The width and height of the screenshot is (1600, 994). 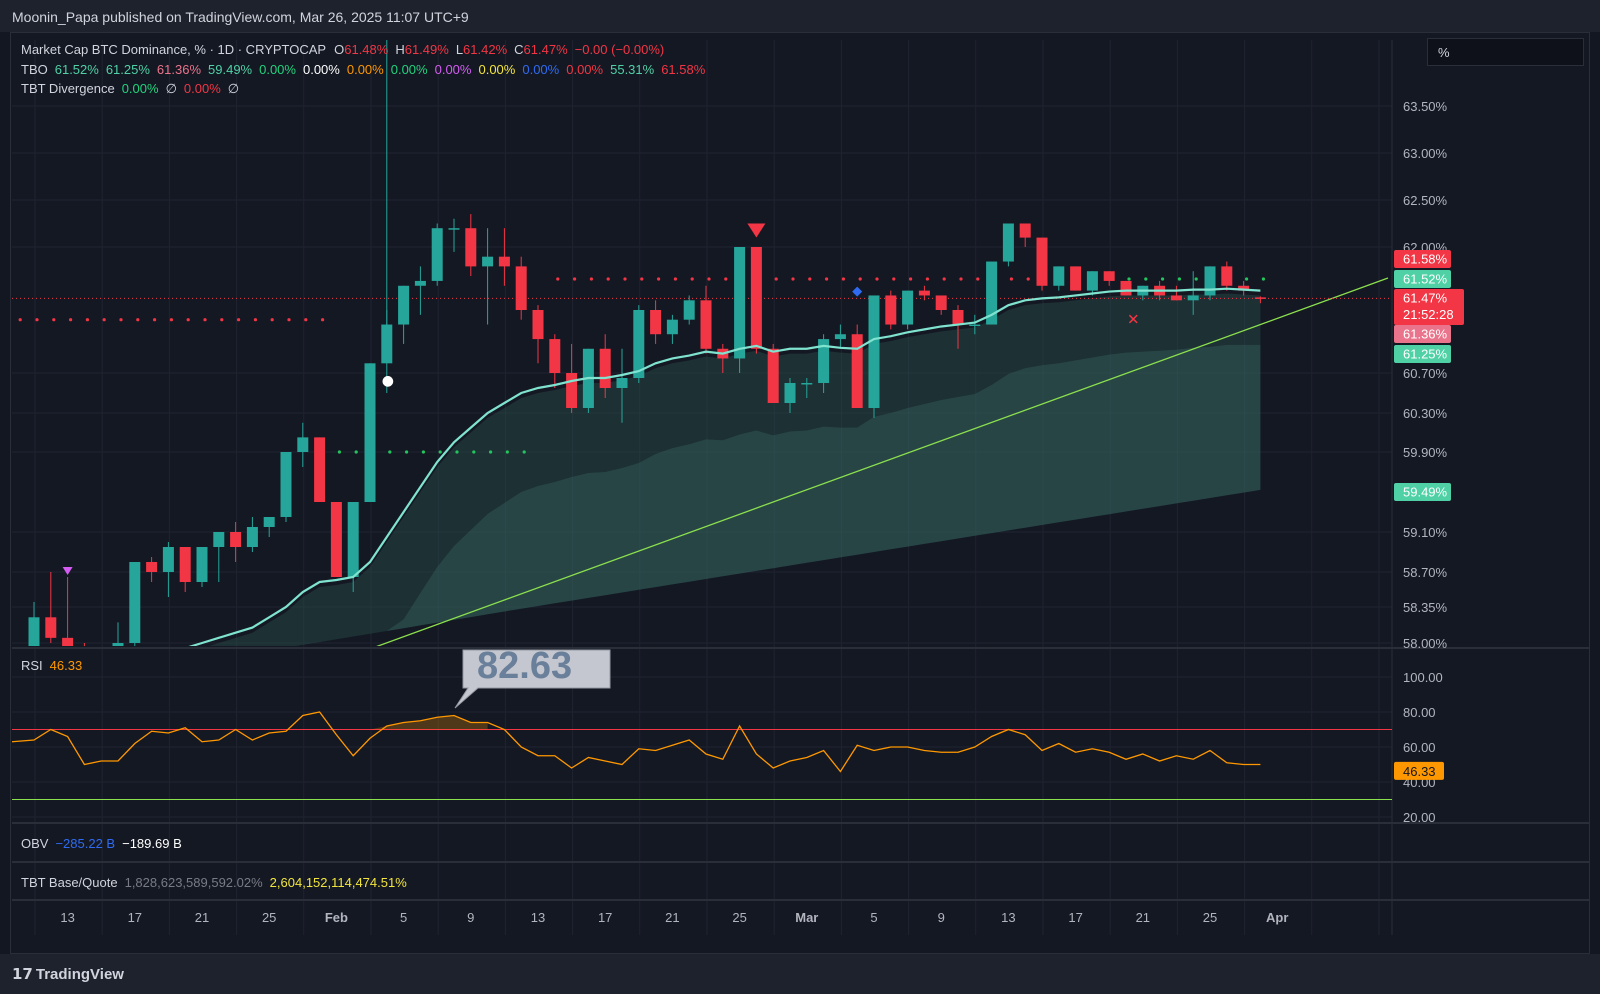 What do you see at coordinates (22, 974) in the screenshot?
I see `tradingview-logo-icon: 𝟭𝟳` at bounding box center [22, 974].